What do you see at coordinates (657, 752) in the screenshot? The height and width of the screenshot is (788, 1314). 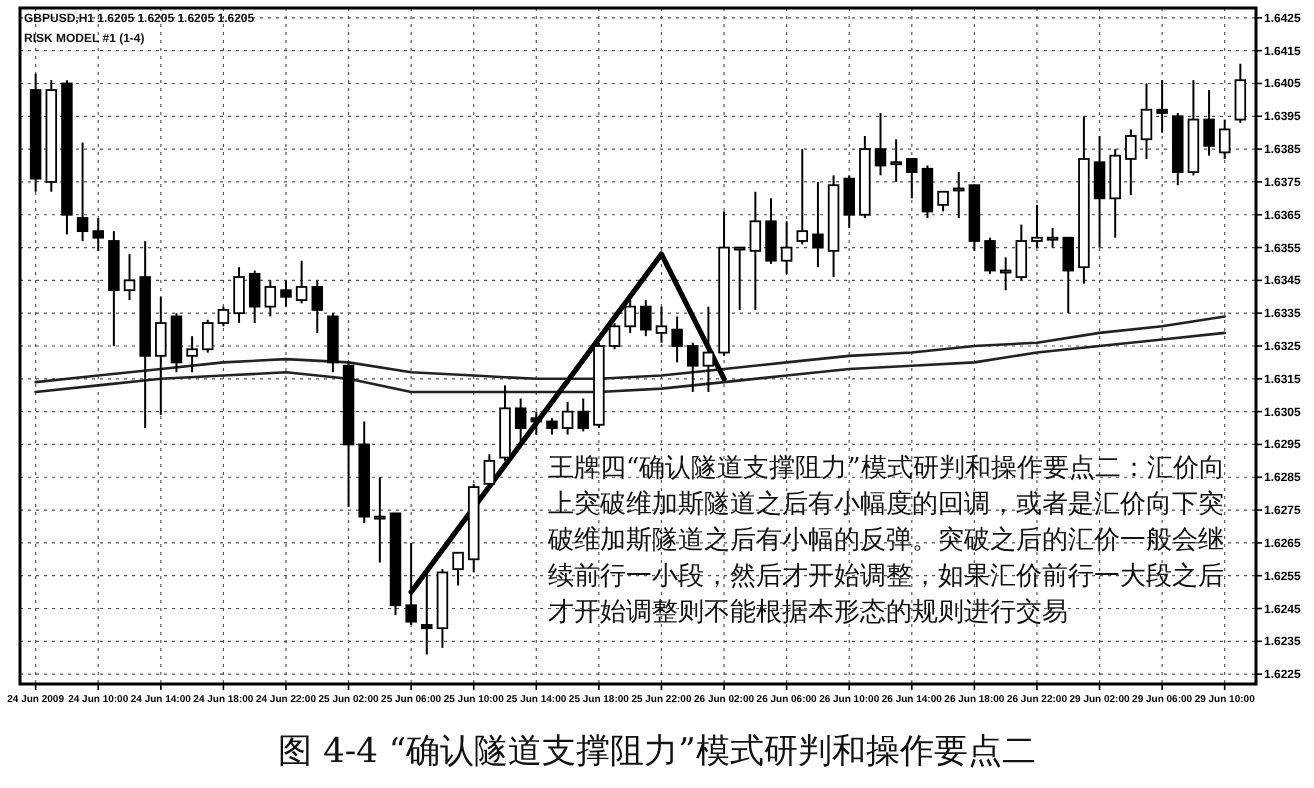 I see `text: 图 4-4 “确认隧道支撑阻力”模式研判和操作要点二` at bounding box center [657, 752].